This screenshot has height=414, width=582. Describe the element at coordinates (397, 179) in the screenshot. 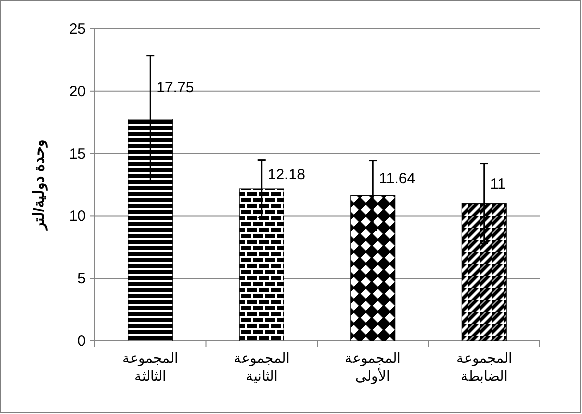

I see `data-label: 11.64` at that location.